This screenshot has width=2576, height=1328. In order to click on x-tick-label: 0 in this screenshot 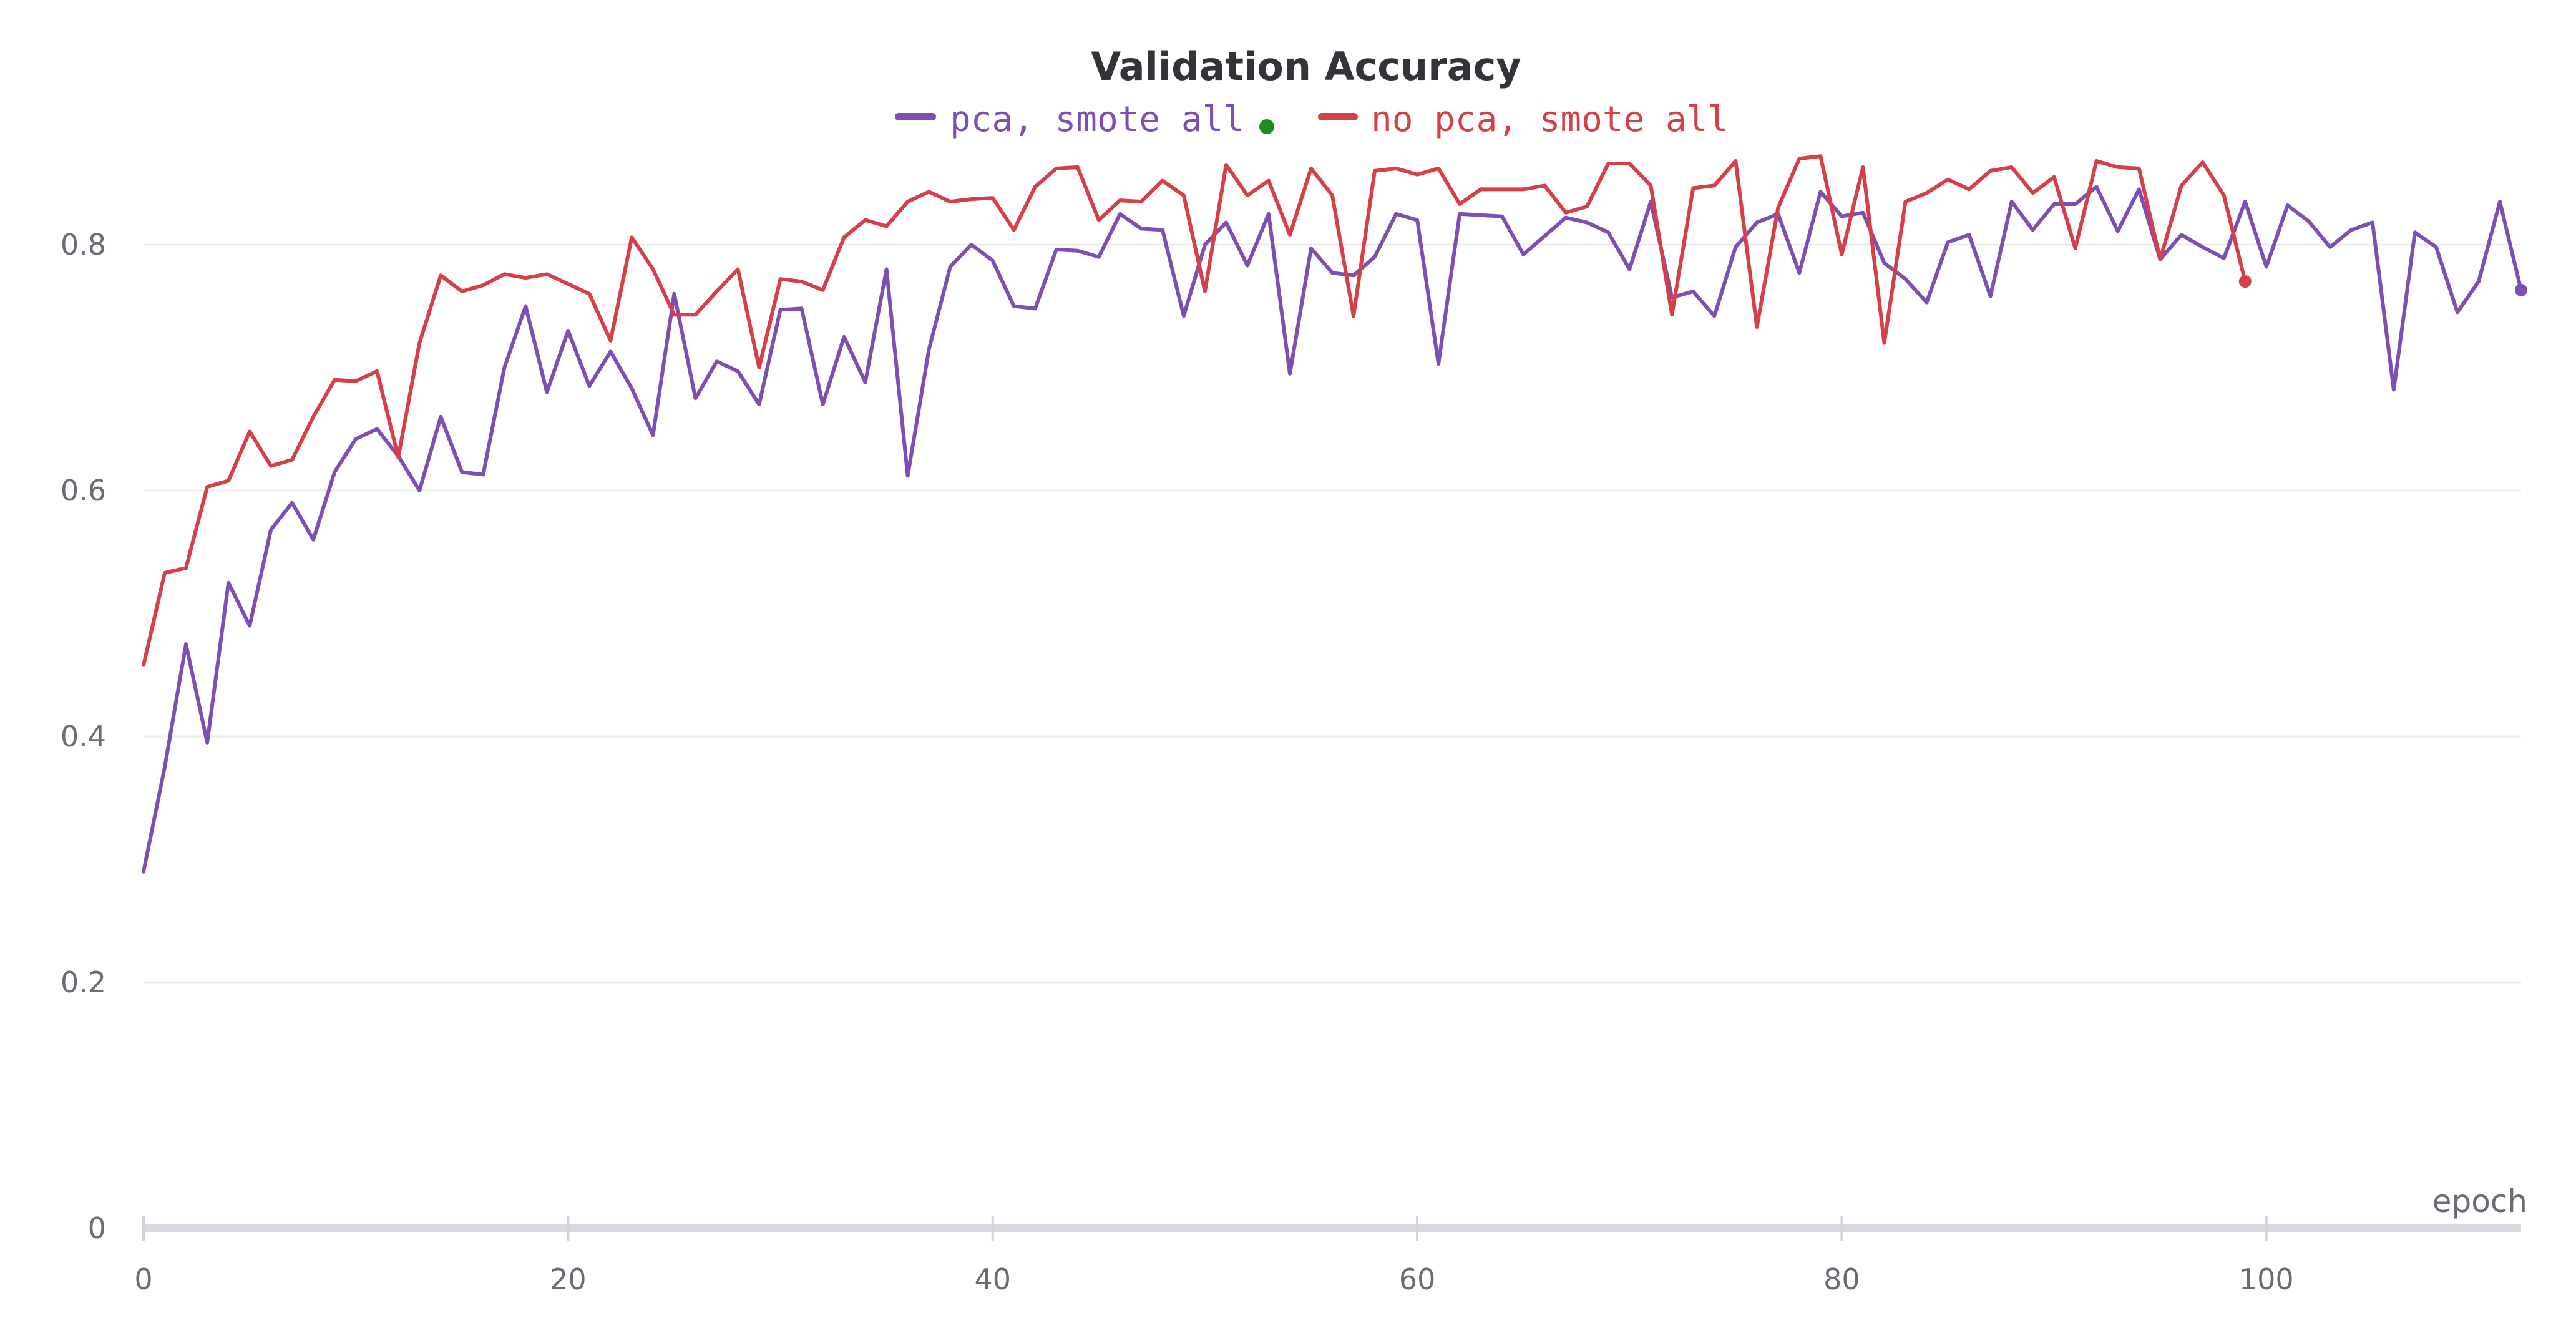, I will do `click(143, 1279)`.